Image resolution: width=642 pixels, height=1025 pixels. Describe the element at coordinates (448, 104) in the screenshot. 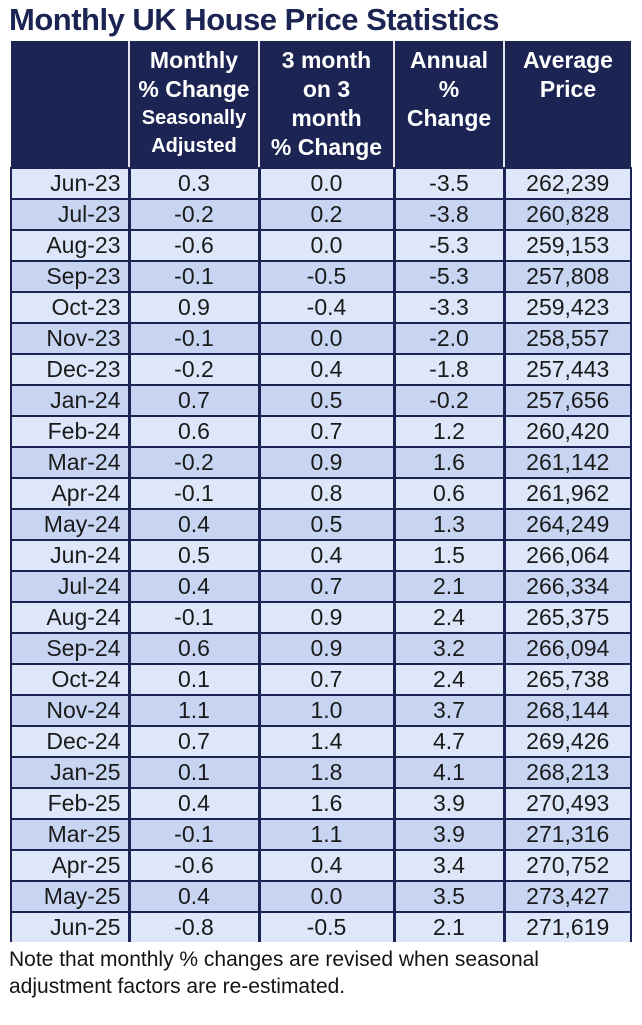

I see `col-header-annual-change: Annual % Change` at that location.